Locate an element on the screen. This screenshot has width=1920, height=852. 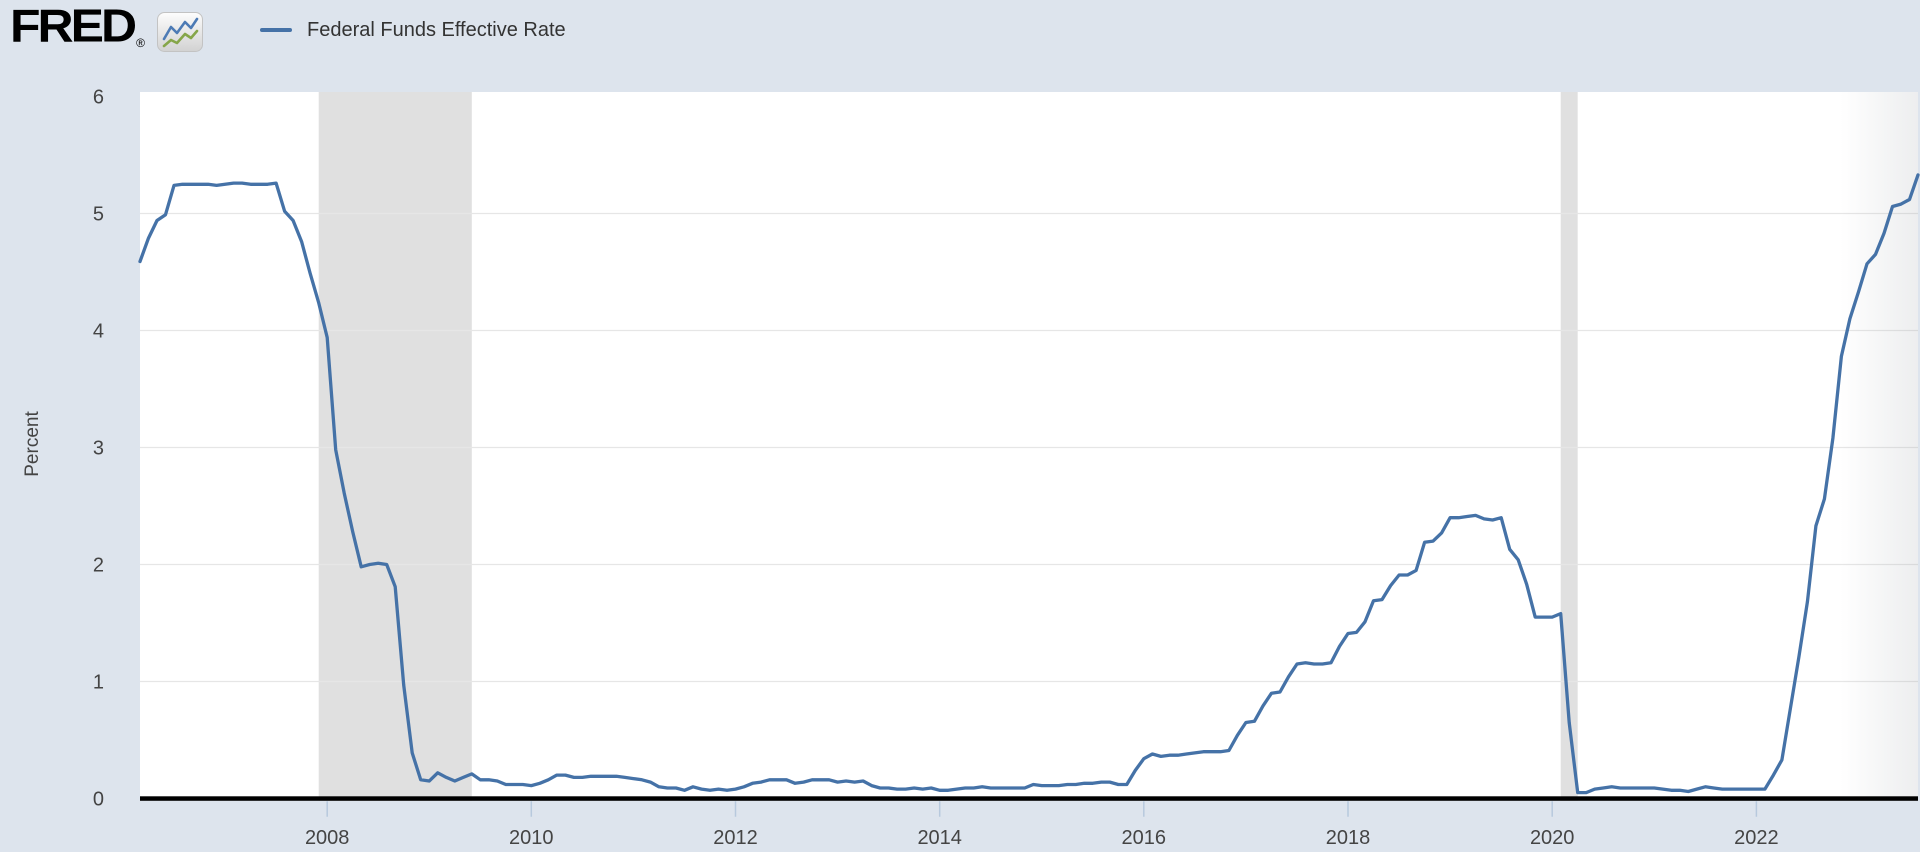
y-axis-label: 2 is located at coordinates (98, 566).